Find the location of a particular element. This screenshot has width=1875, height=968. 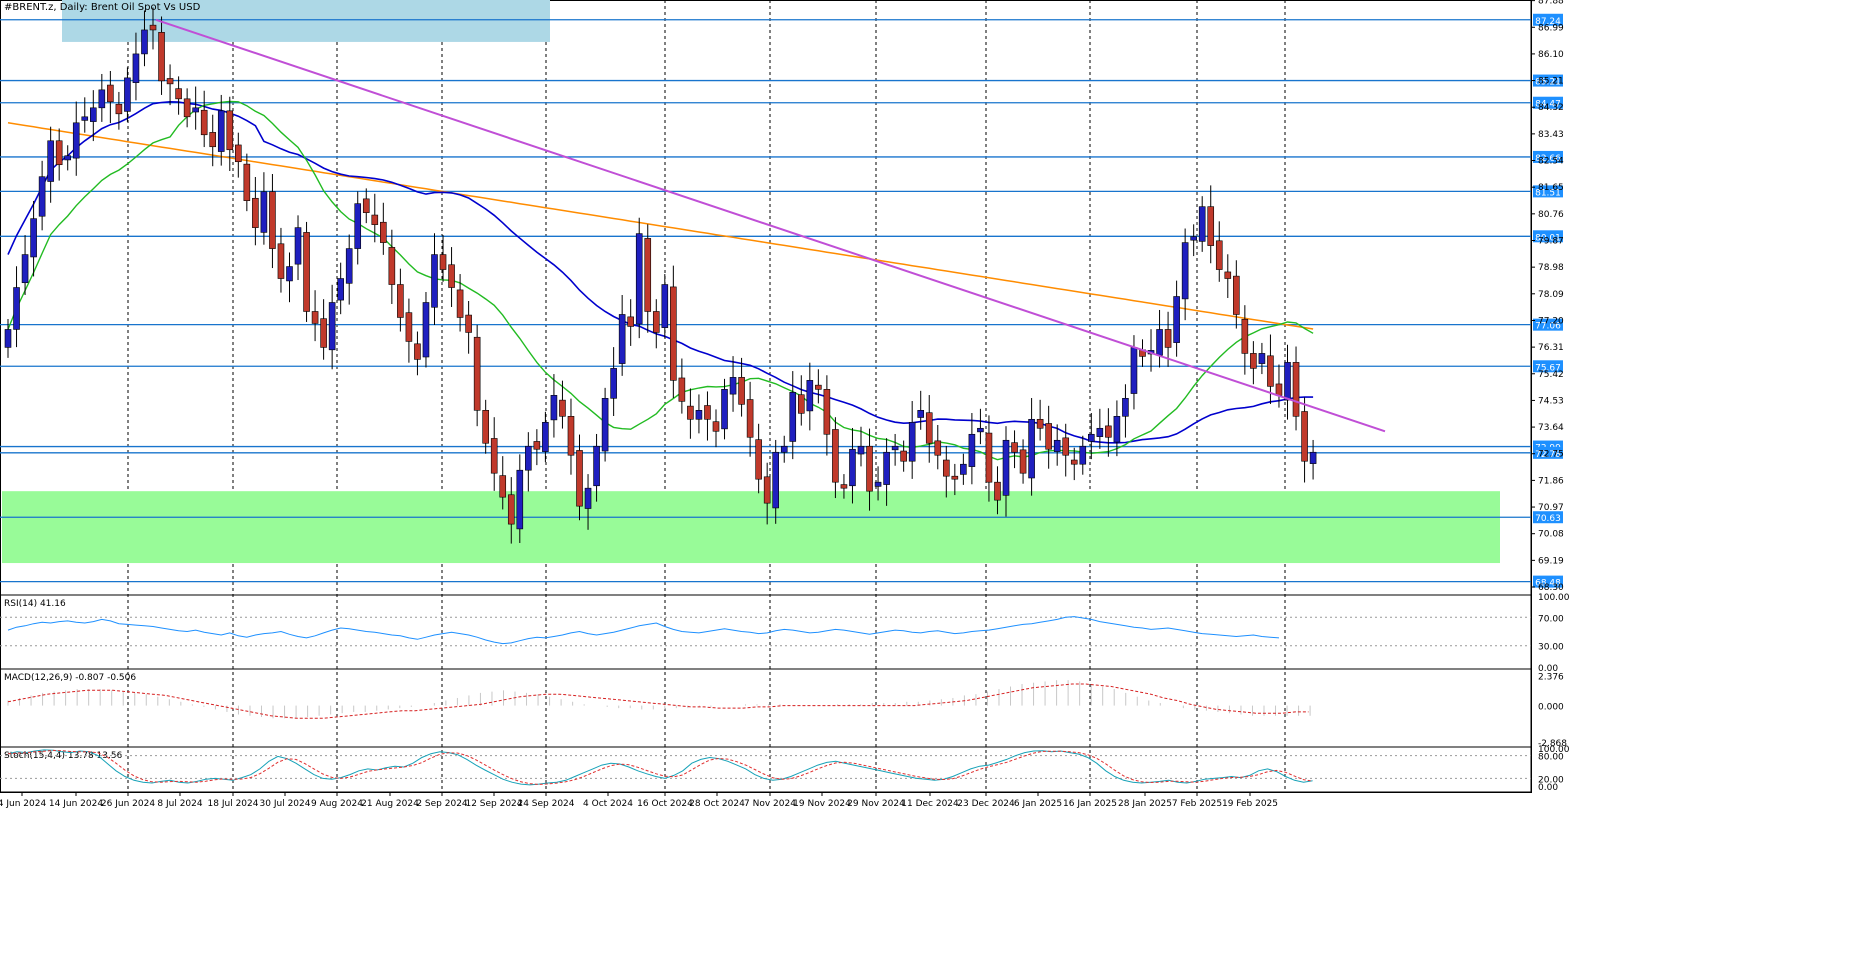

rsi-tick-label: 30.00 is located at coordinates (1551, 648).